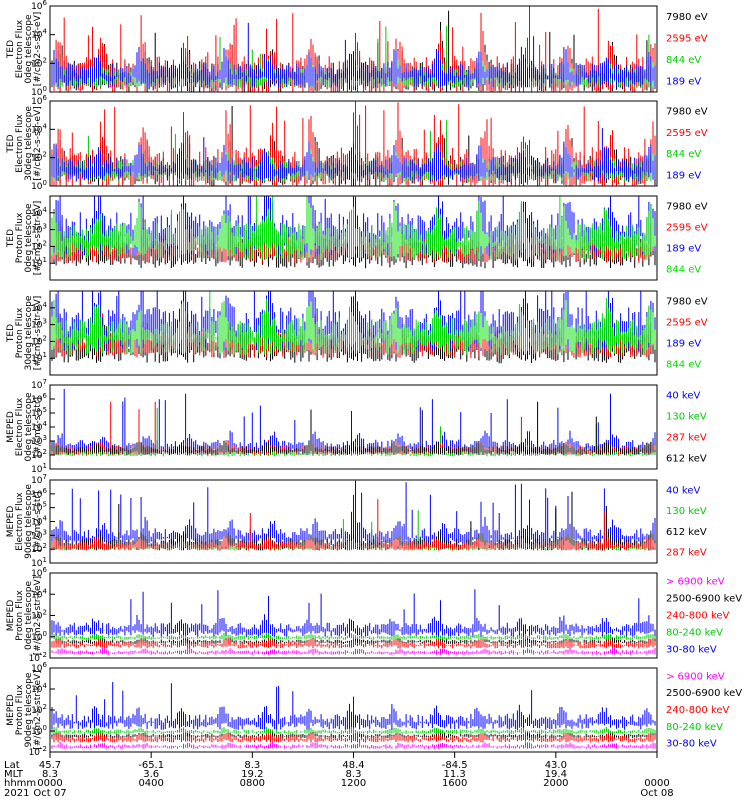 The height and width of the screenshot is (804, 750). I want to click on panel-7-traces, so click(353, 622).